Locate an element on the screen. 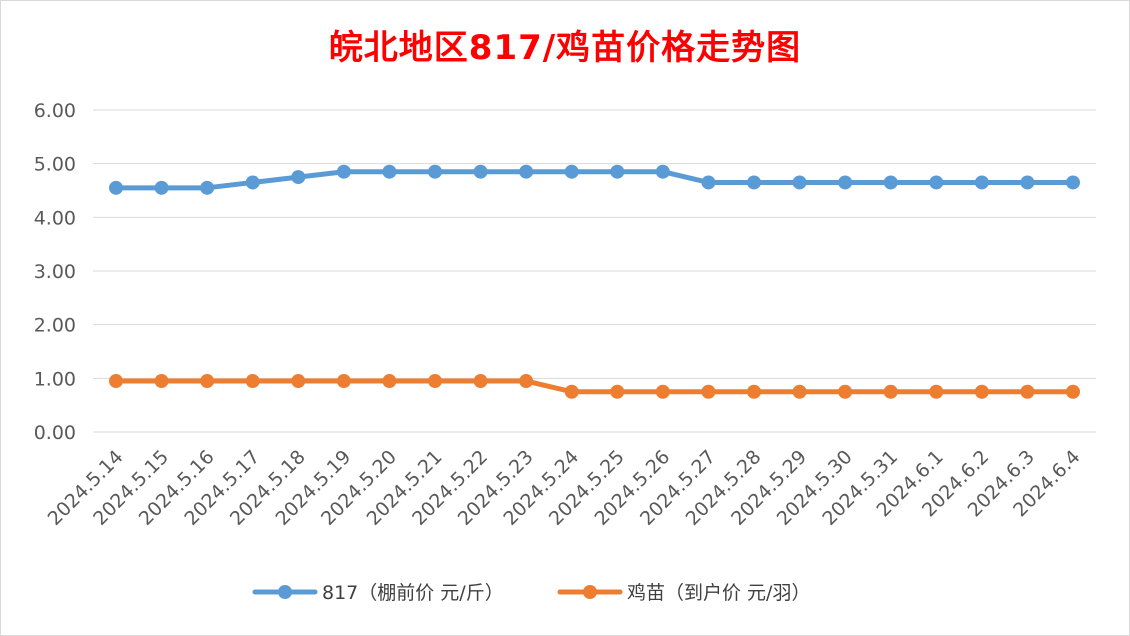 The height and width of the screenshot is (636, 1130). y-axis-ticks: 0.00 1.00 2.00 3.00 4.00 5.00 6.00 is located at coordinates (55, 272).